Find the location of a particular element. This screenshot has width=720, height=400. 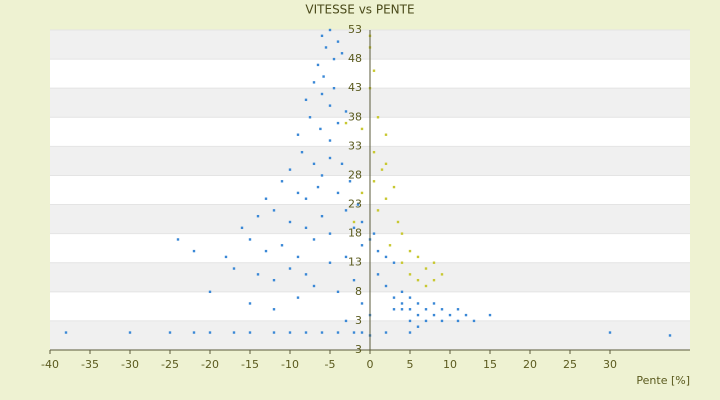

x-tick-label: -15 is located at coordinates (250, 364).